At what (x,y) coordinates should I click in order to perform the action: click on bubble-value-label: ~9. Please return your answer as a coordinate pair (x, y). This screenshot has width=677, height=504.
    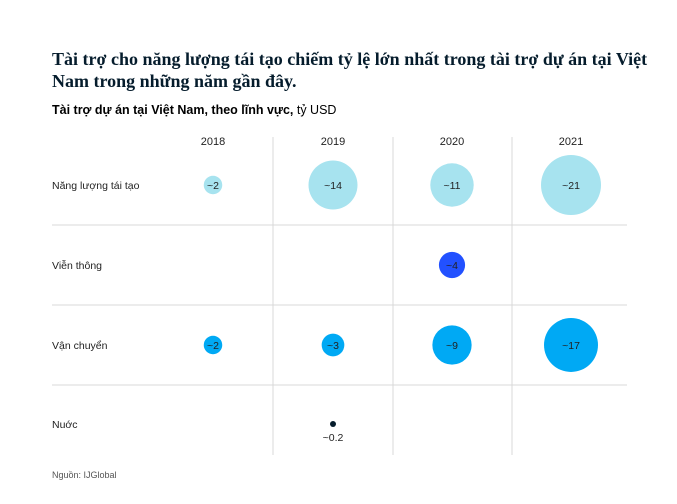
    Looking at the image, I should click on (452, 346).